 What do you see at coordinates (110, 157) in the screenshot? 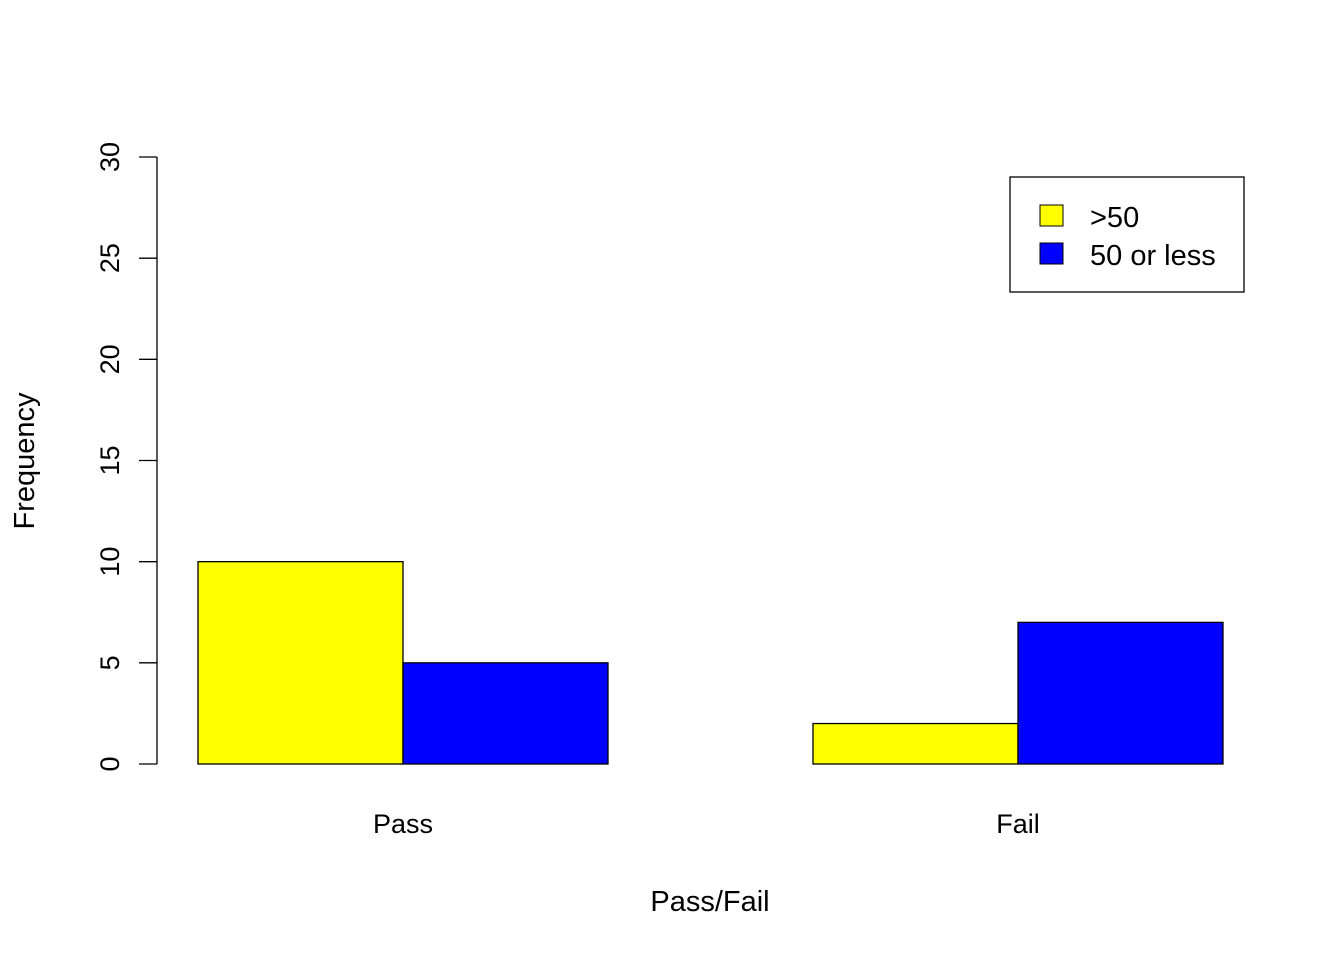
I see `y-tick-label: 30` at bounding box center [110, 157].